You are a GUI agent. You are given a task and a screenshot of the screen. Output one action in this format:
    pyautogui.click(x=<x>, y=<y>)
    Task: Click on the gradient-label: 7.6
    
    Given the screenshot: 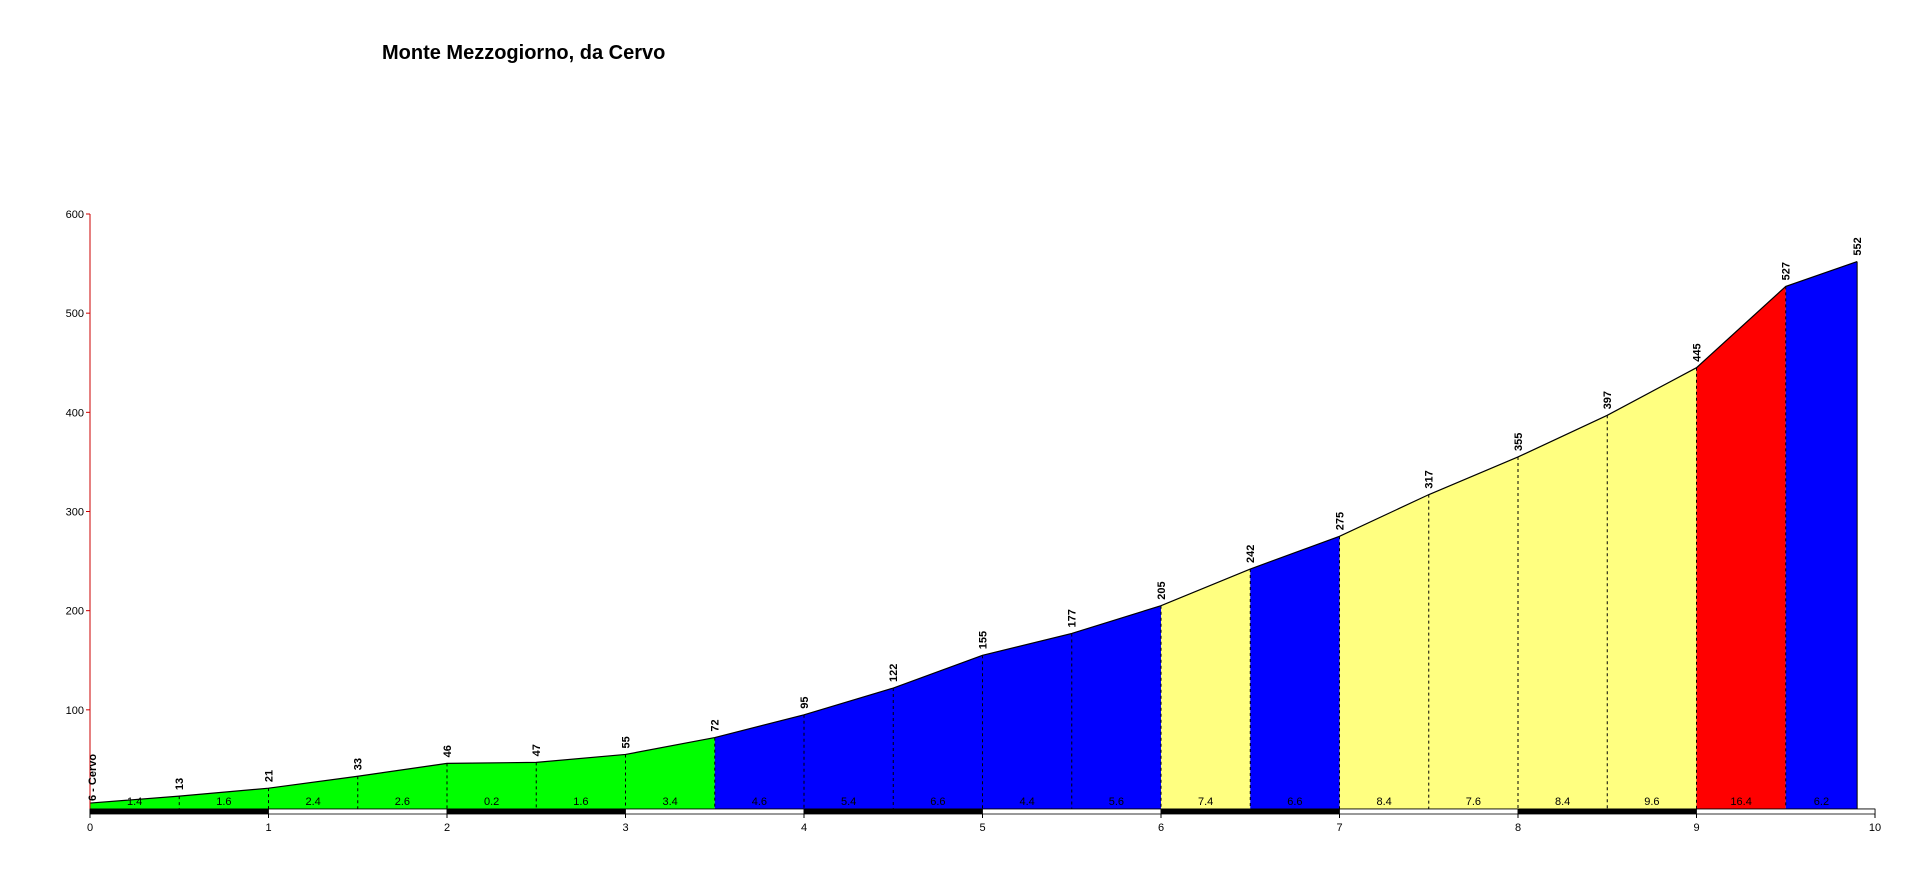 What is the action you would take?
    pyautogui.click(x=1473, y=802)
    